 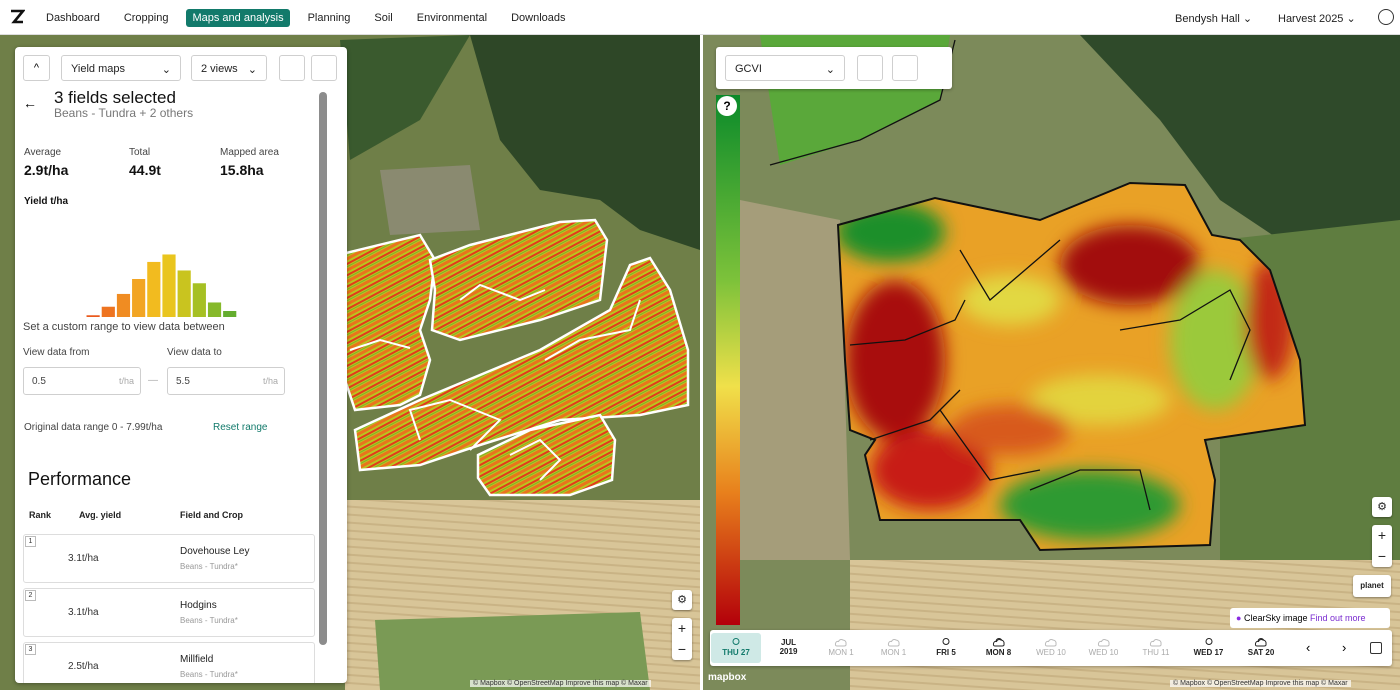 I want to click on performance-title: Performance, so click(x=80, y=479).